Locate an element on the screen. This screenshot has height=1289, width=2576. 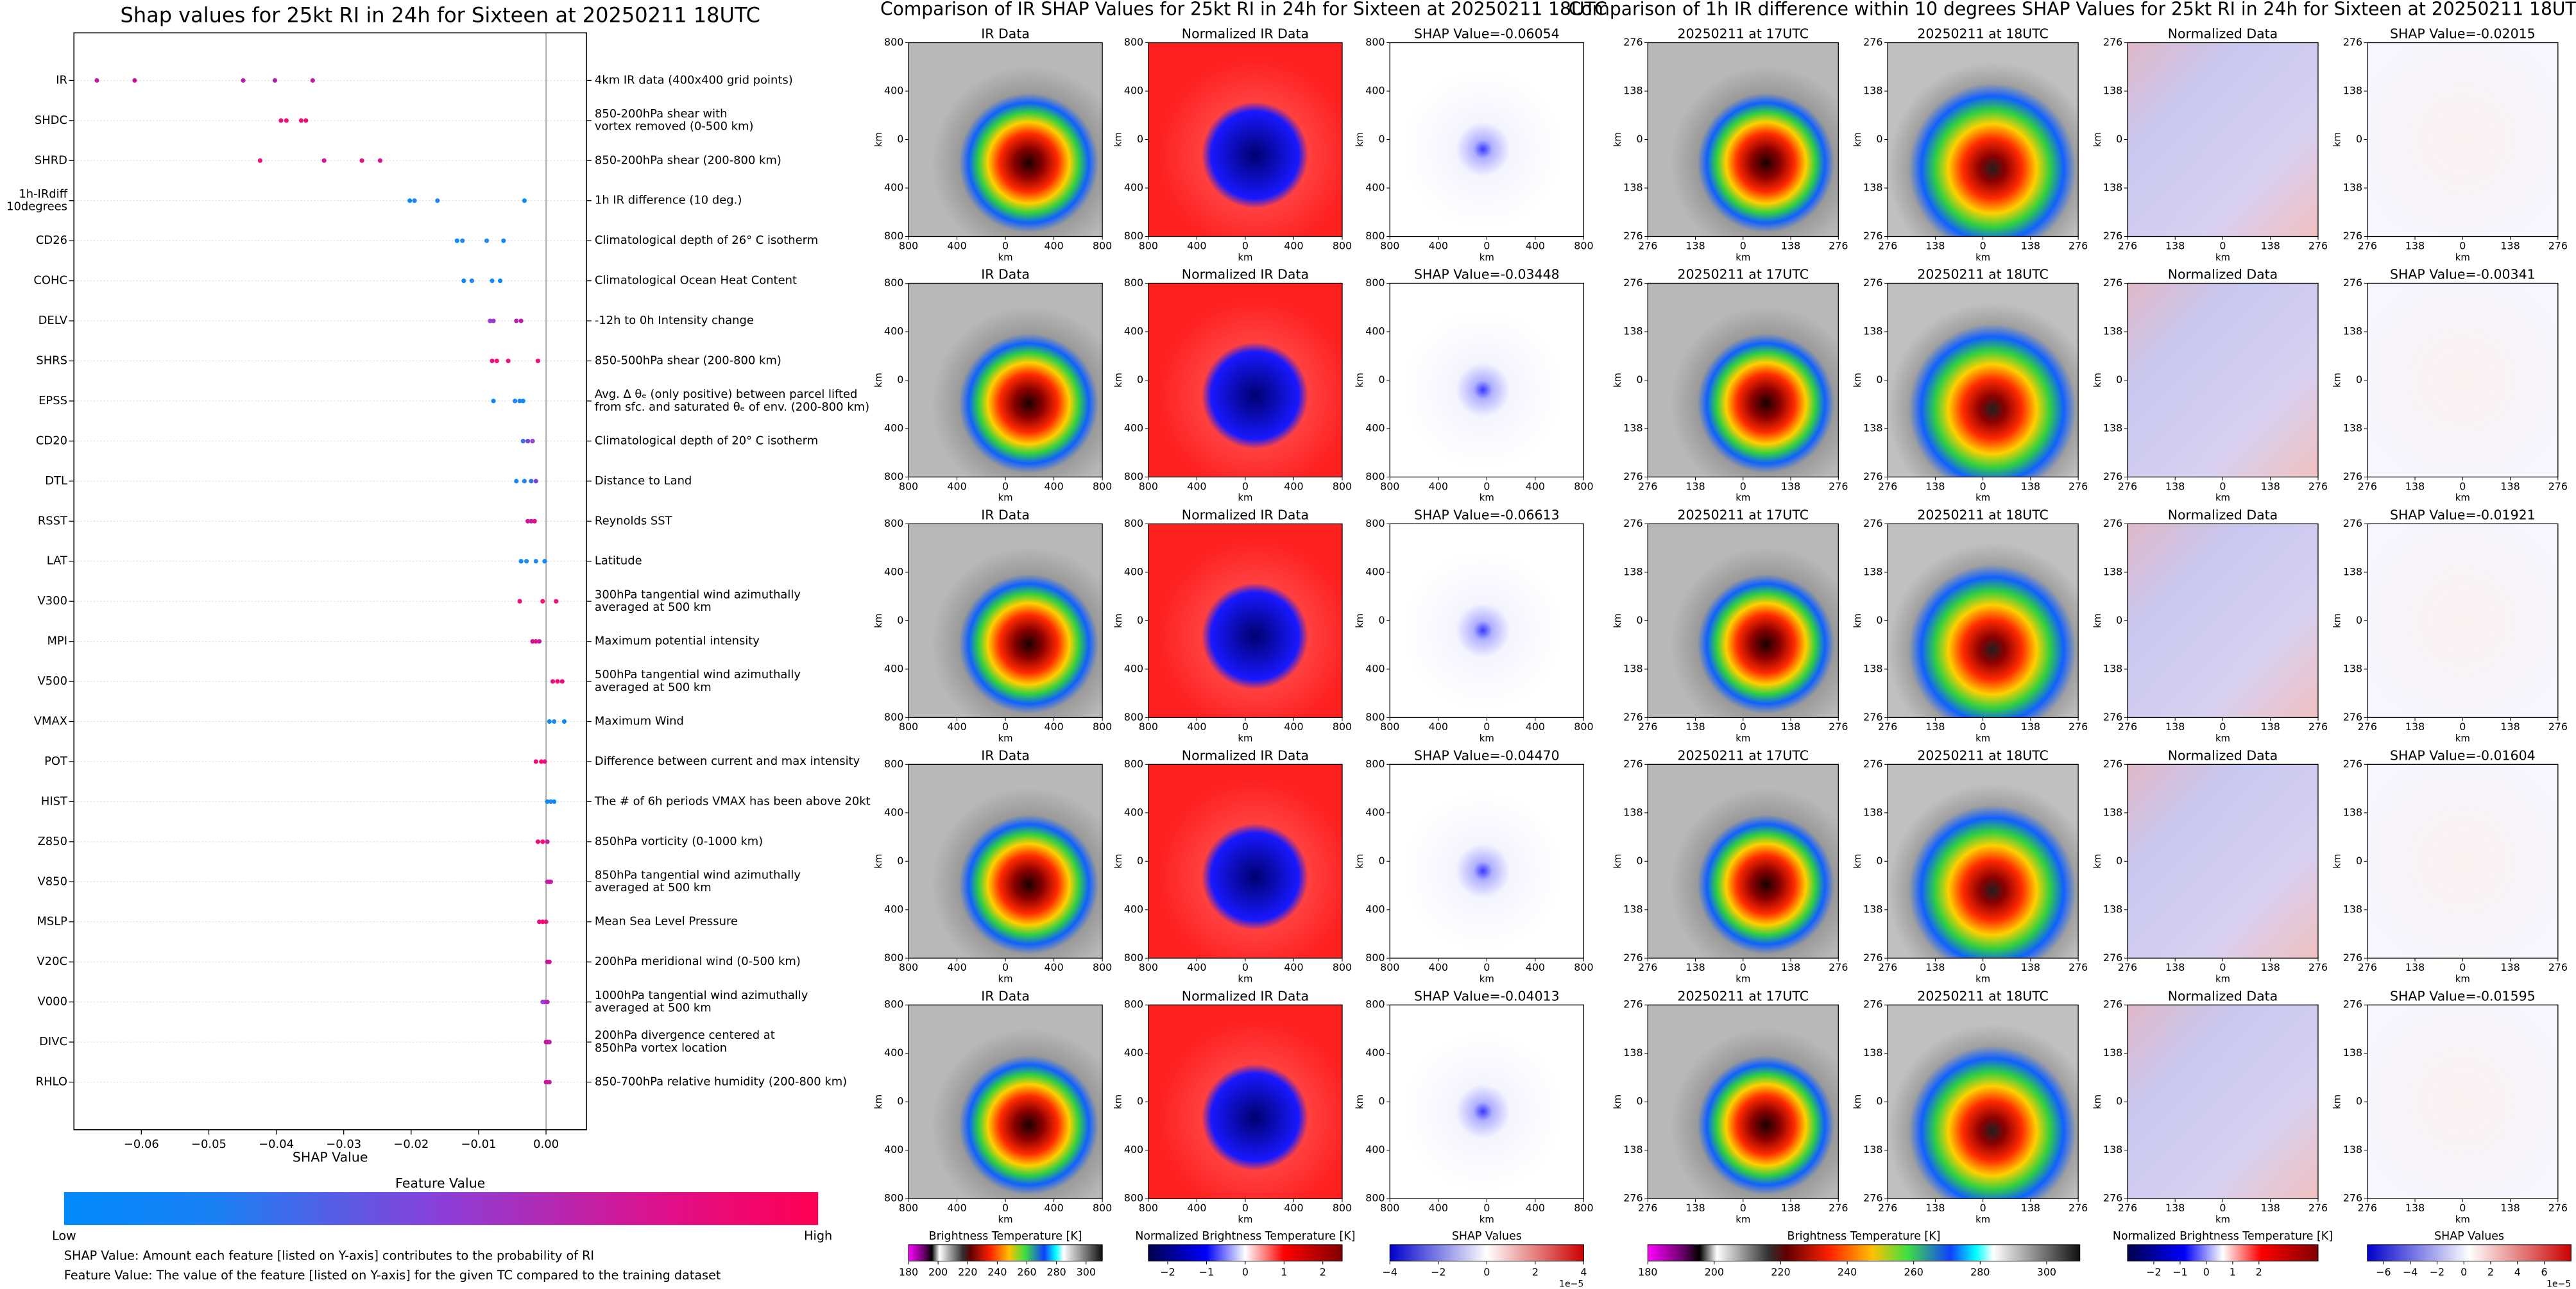
y-tick-label: MPI is located at coordinates (57, 642).